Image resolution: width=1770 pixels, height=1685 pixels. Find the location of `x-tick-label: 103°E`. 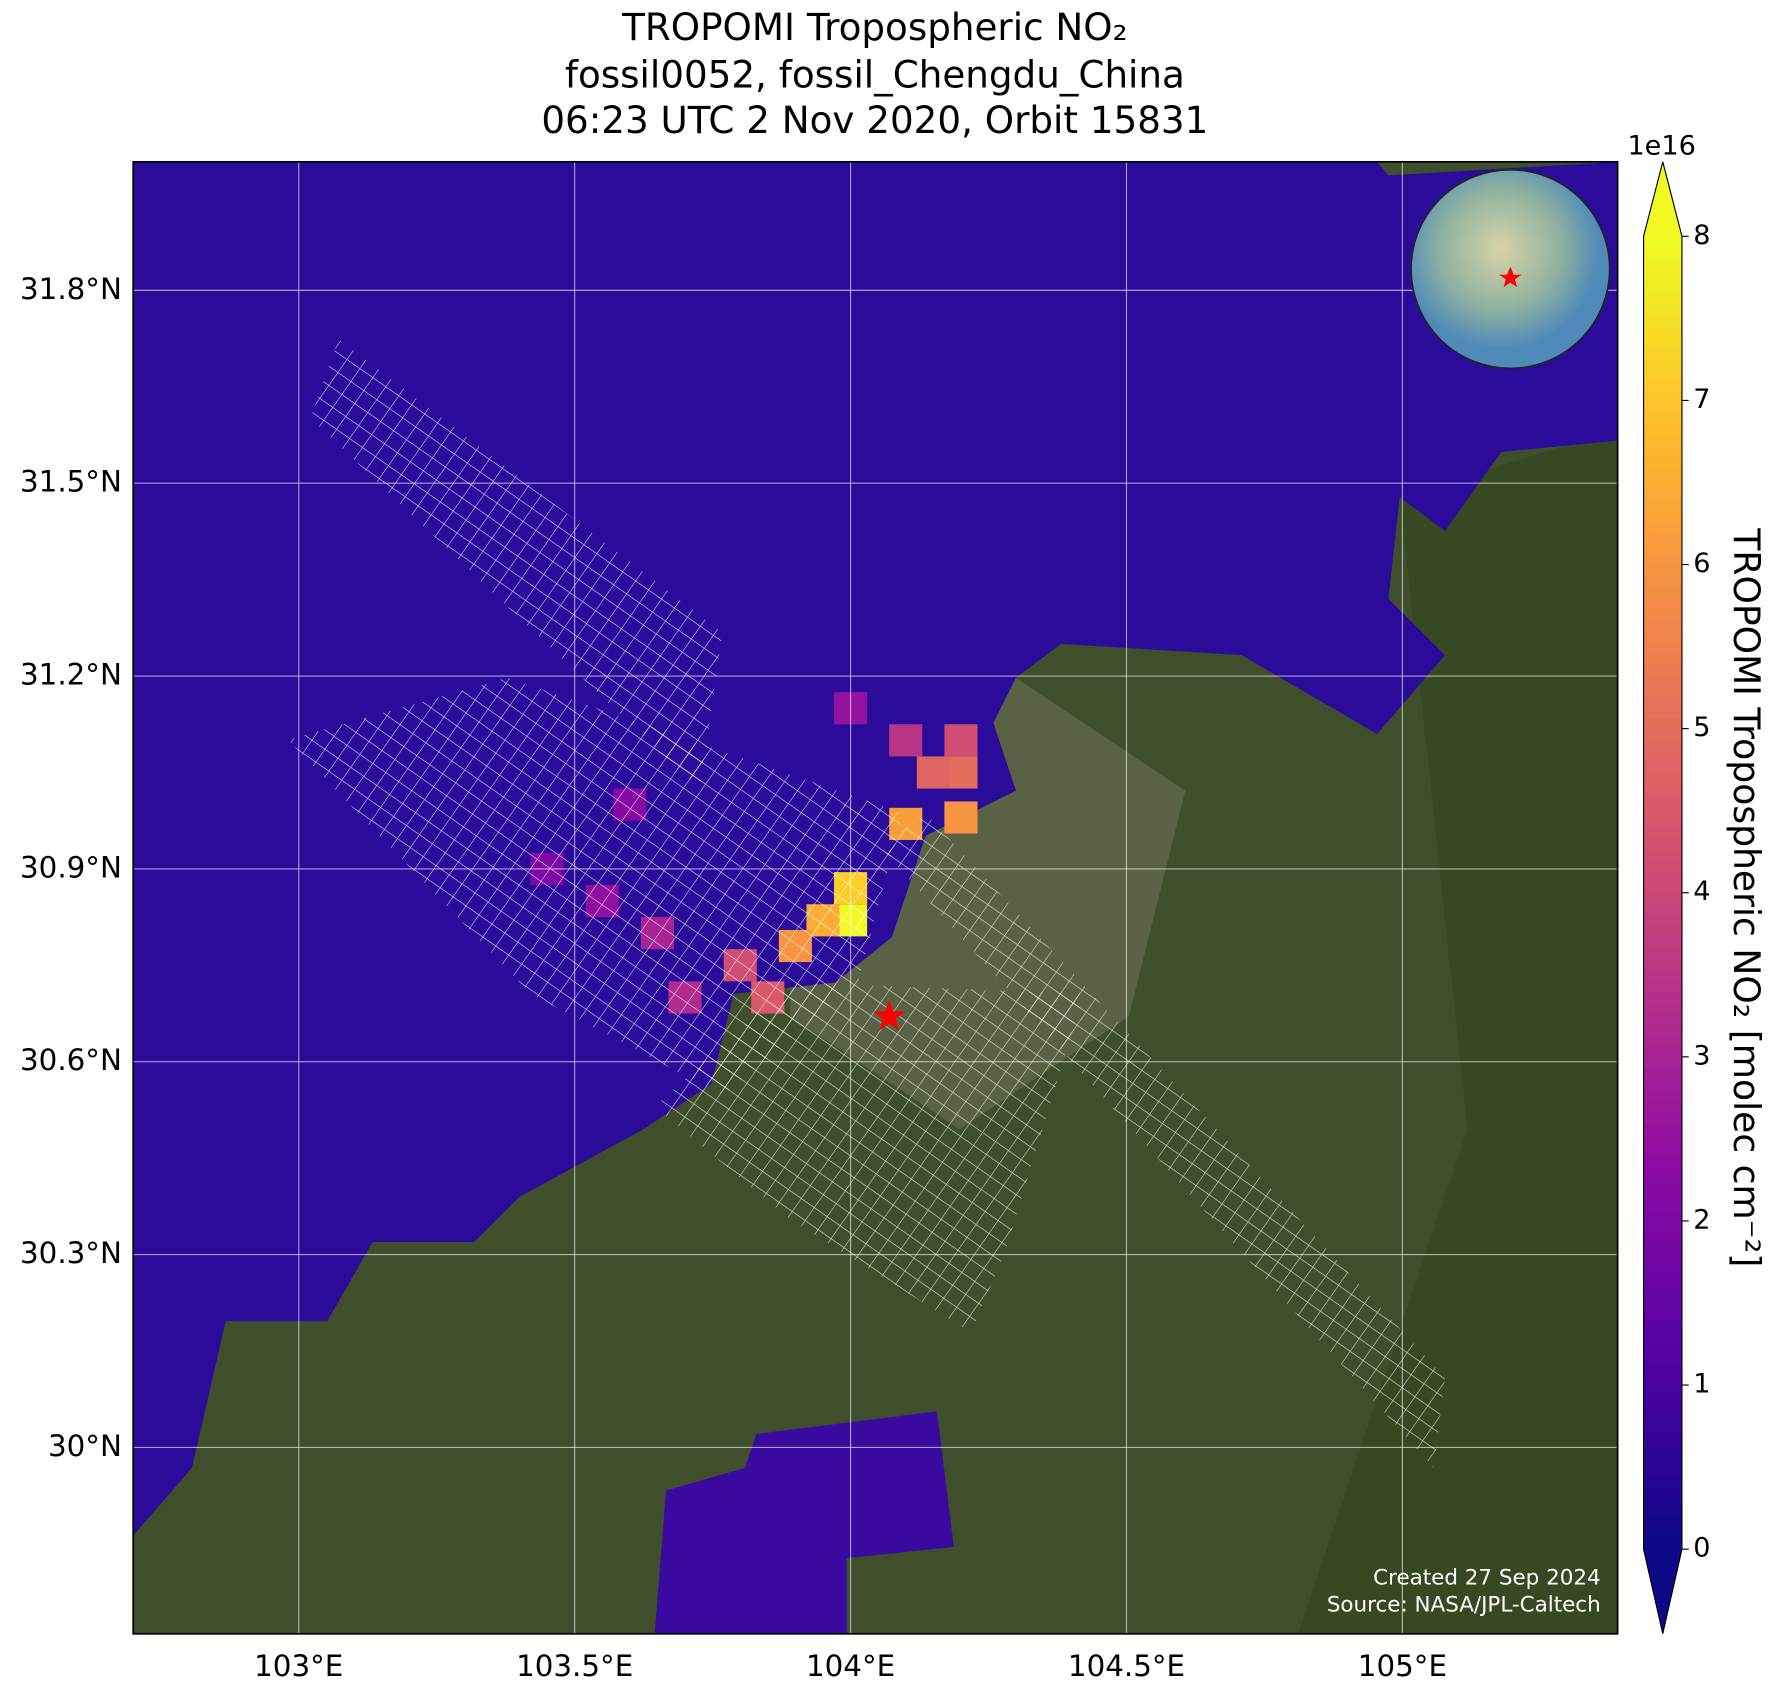

x-tick-label: 103°E is located at coordinates (298, 1666).